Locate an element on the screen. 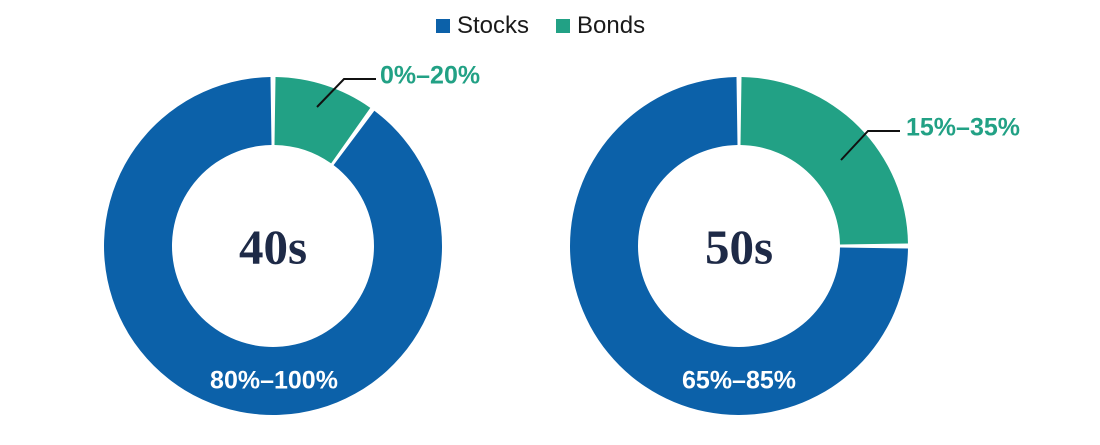 Image resolution: width=1100 pixels, height=445 pixels. slice-bonds-40s is located at coordinates (322, 120).